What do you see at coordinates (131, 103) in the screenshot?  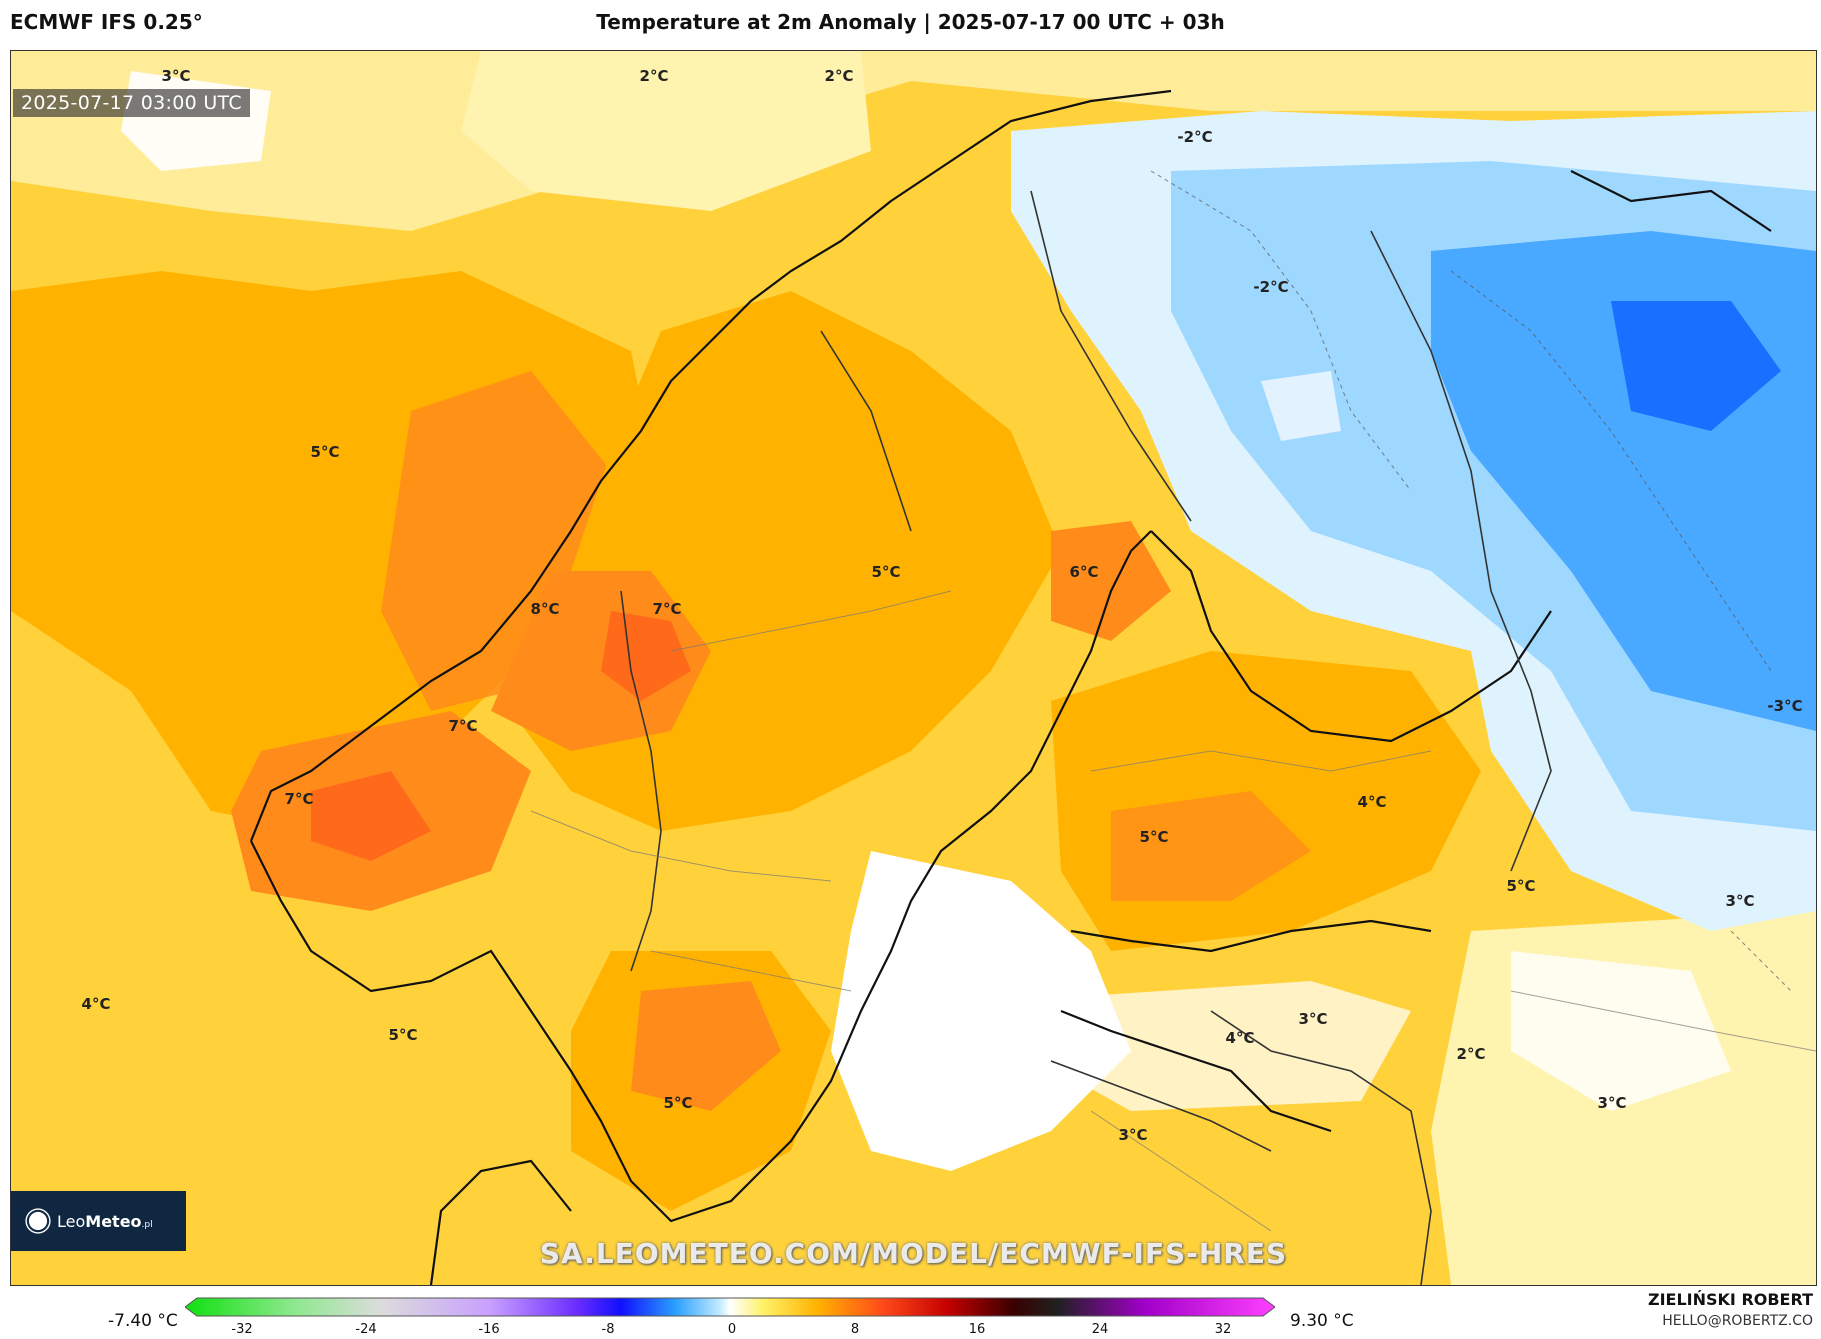 I see `valid-time-badge: 2025-07-17 03:00 UTC` at bounding box center [131, 103].